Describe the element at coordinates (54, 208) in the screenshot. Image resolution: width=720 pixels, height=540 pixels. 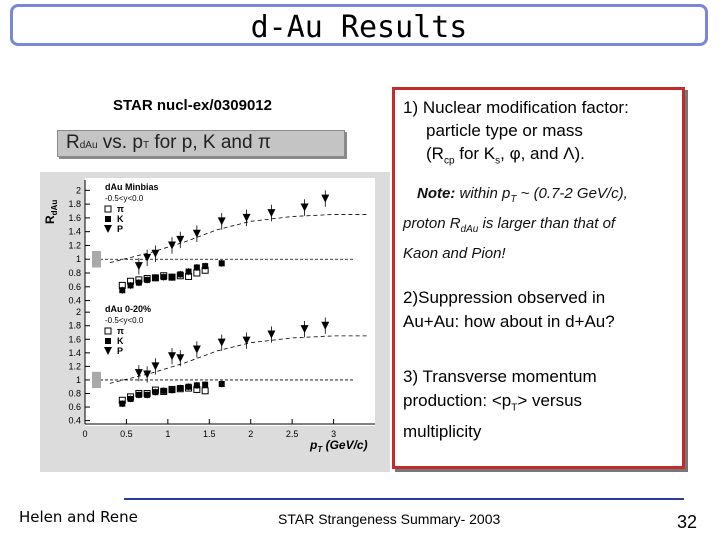
I see `y-axis-label-sub: dAu` at that location.